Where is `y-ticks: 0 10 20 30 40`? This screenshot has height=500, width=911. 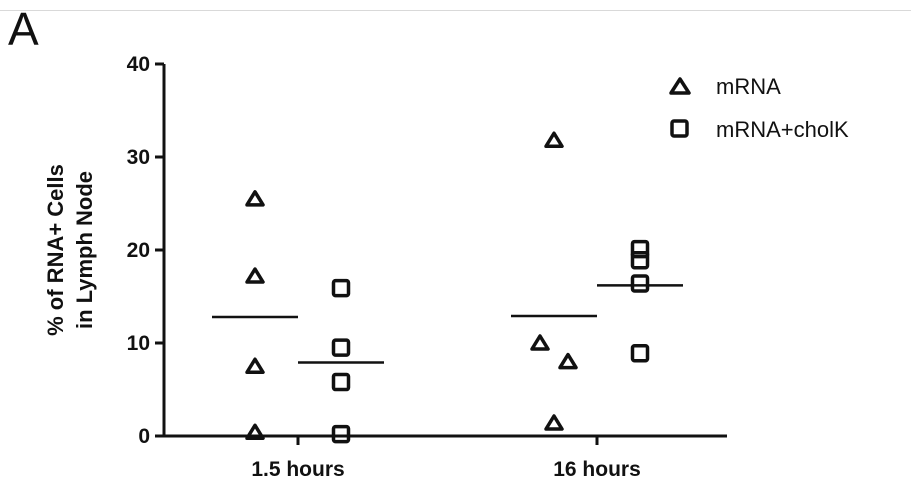
y-ticks: 0 10 20 30 40 is located at coordinates (145, 250).